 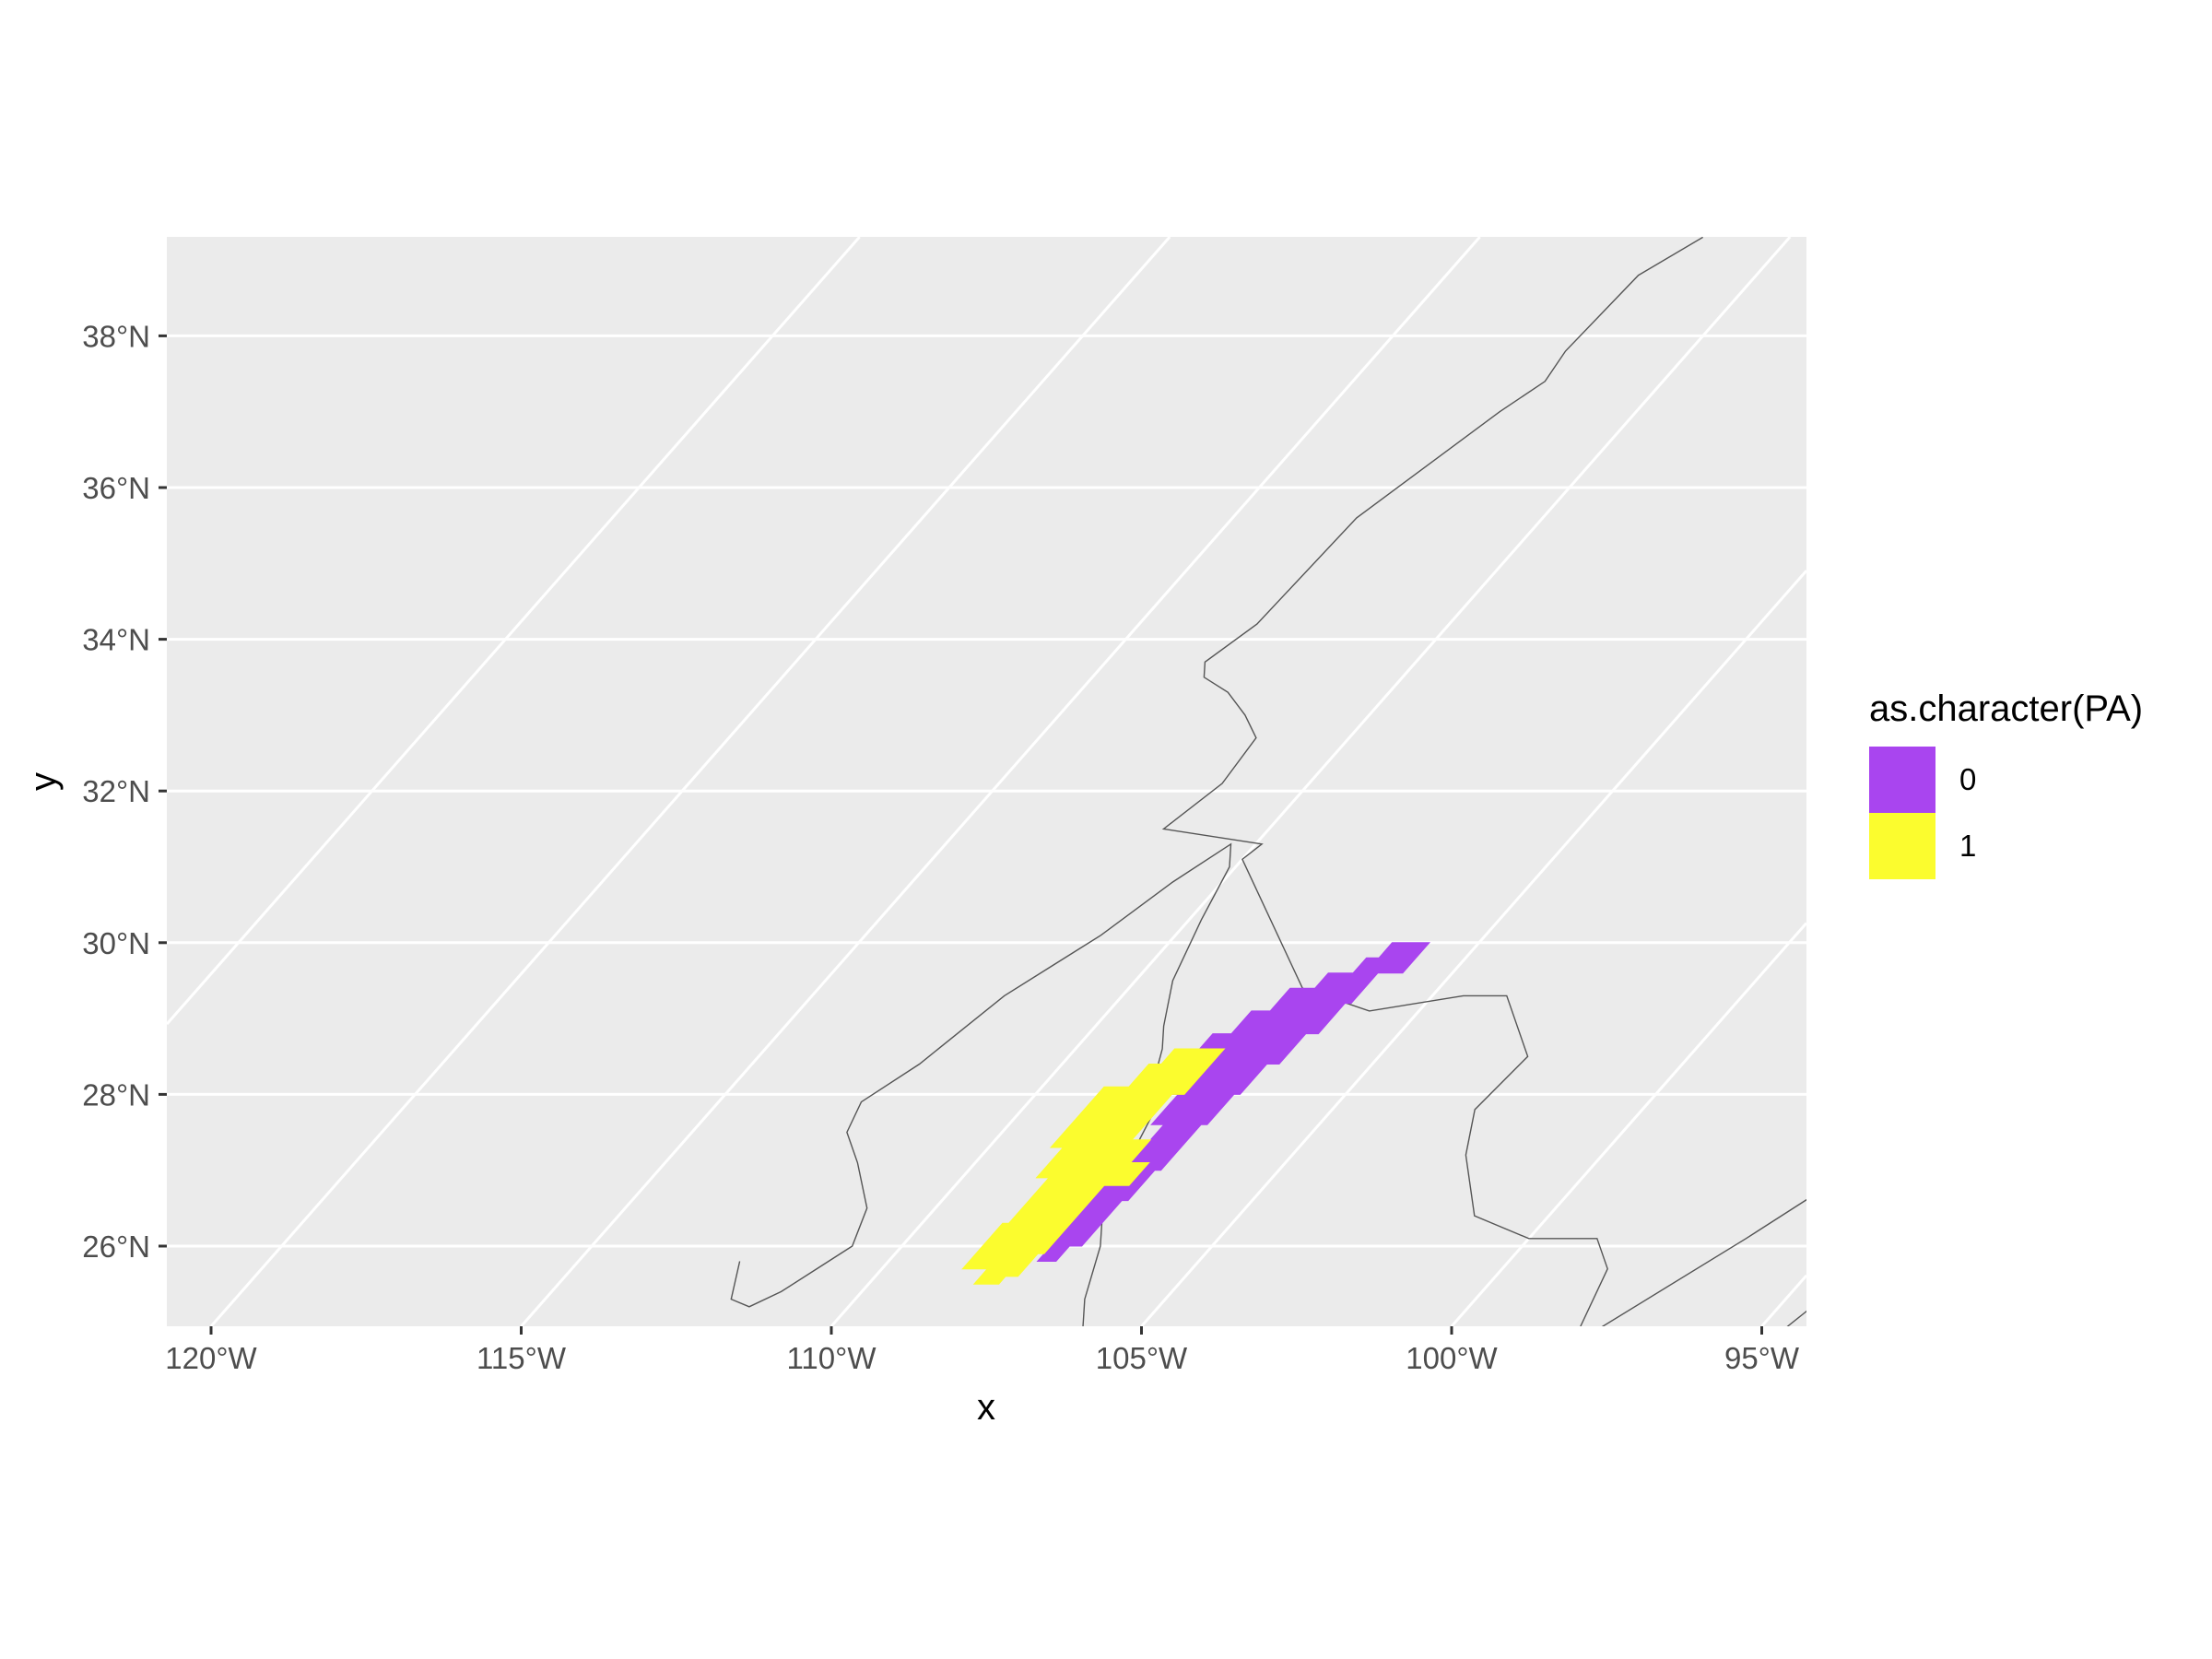 I want to click on x-axis-title: x, so click(x=986, y=1407).